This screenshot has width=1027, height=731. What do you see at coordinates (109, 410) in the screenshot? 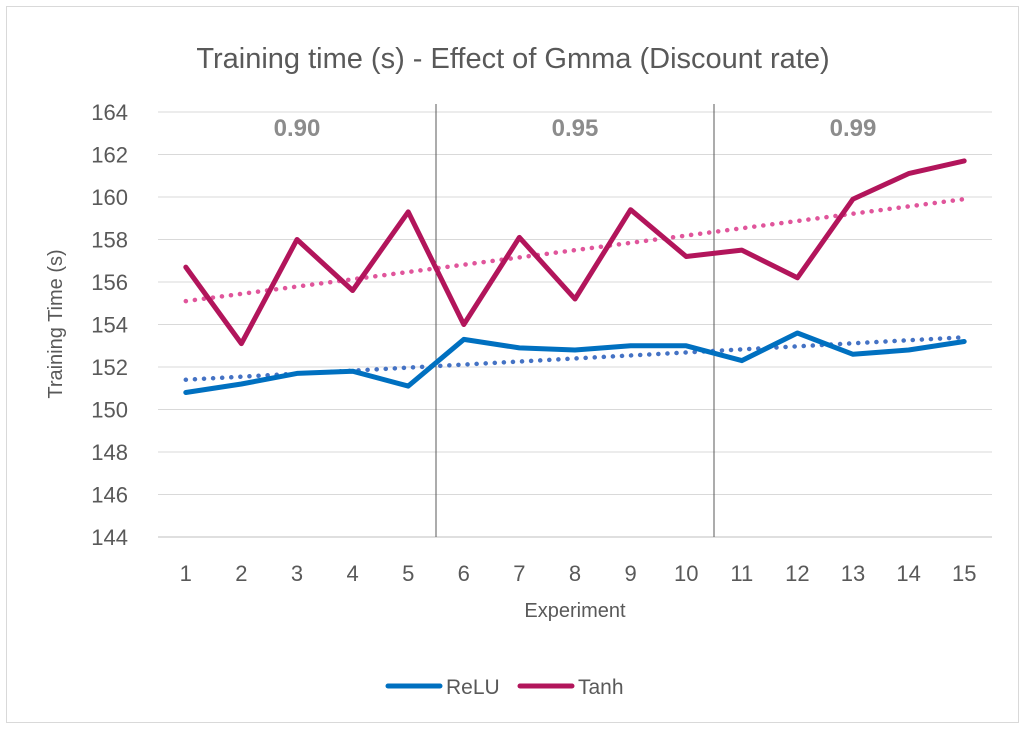
I see `y-tick-label: 150` at bounding box center [109, 410].